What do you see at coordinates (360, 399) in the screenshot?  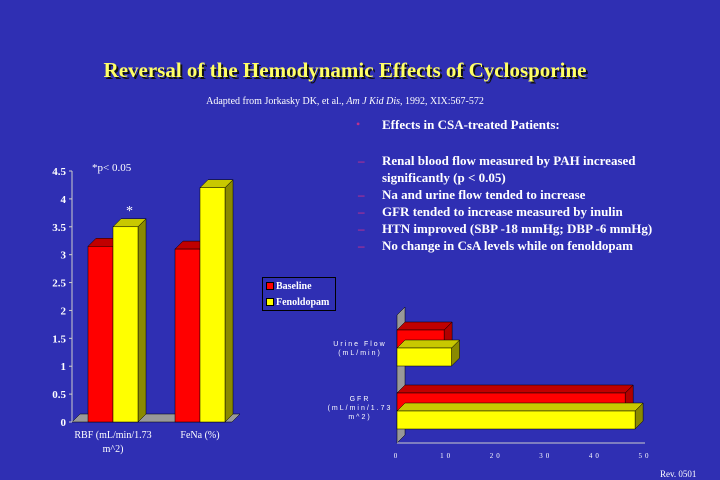 I see `y-category-label: GFR` at bounding box center [360, 399].